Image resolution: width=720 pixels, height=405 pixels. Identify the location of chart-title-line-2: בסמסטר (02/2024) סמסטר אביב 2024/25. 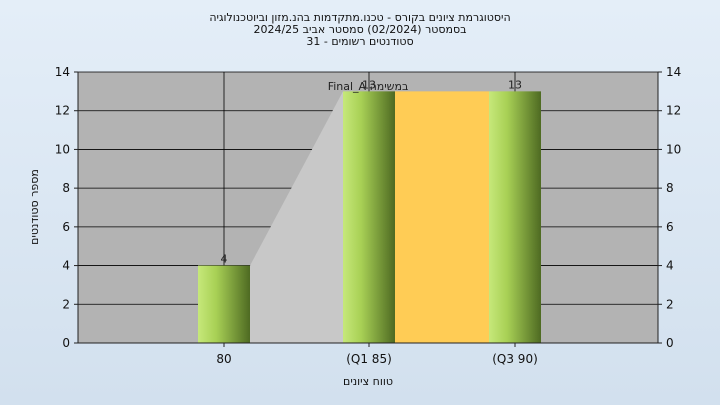
(360, 29).